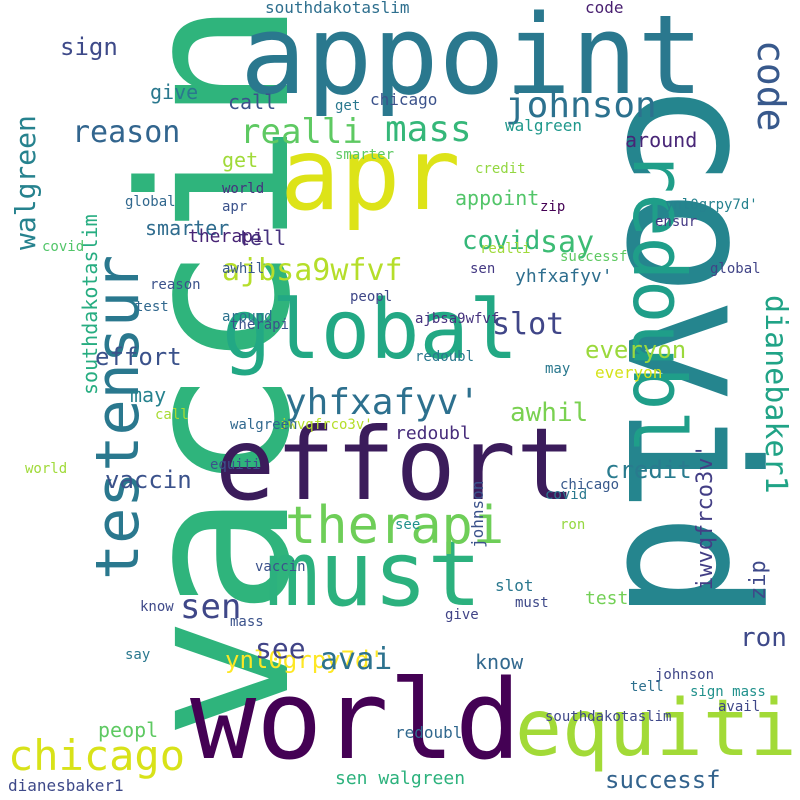 This screenshot has width=800, height=800. Describe the element at coordinates (648, 470) in the screenshot. I see `word-credit: credit` at that location.